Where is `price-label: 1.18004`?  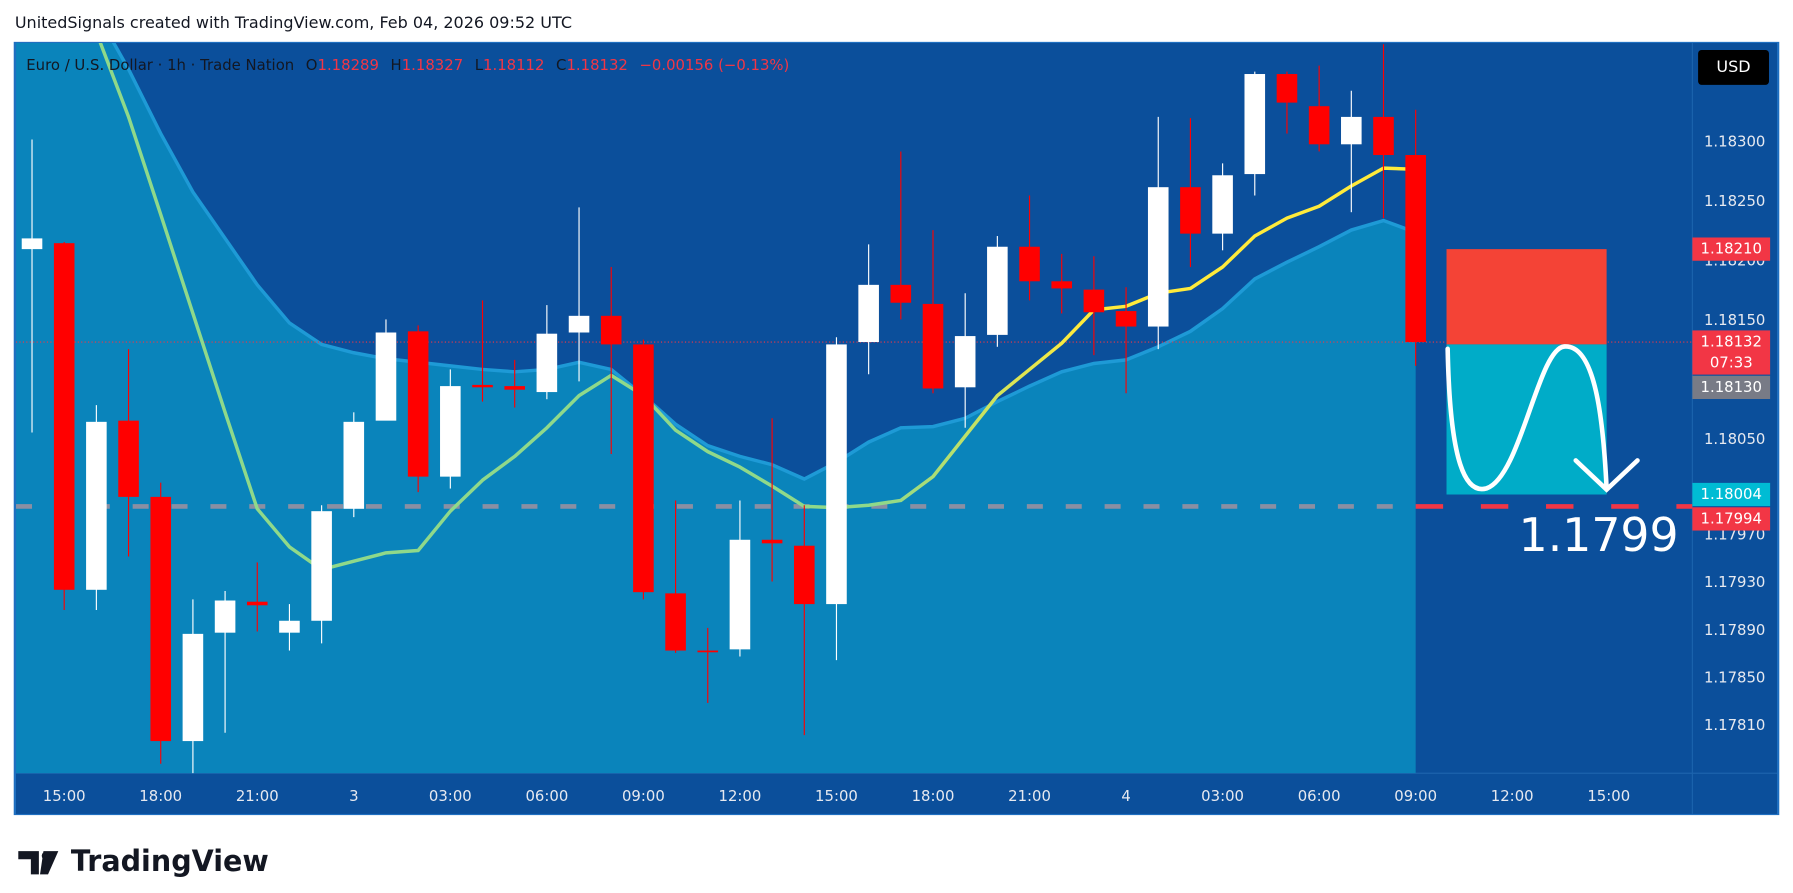 price-label: 1.18004 is located at coordinates (1731, 494).